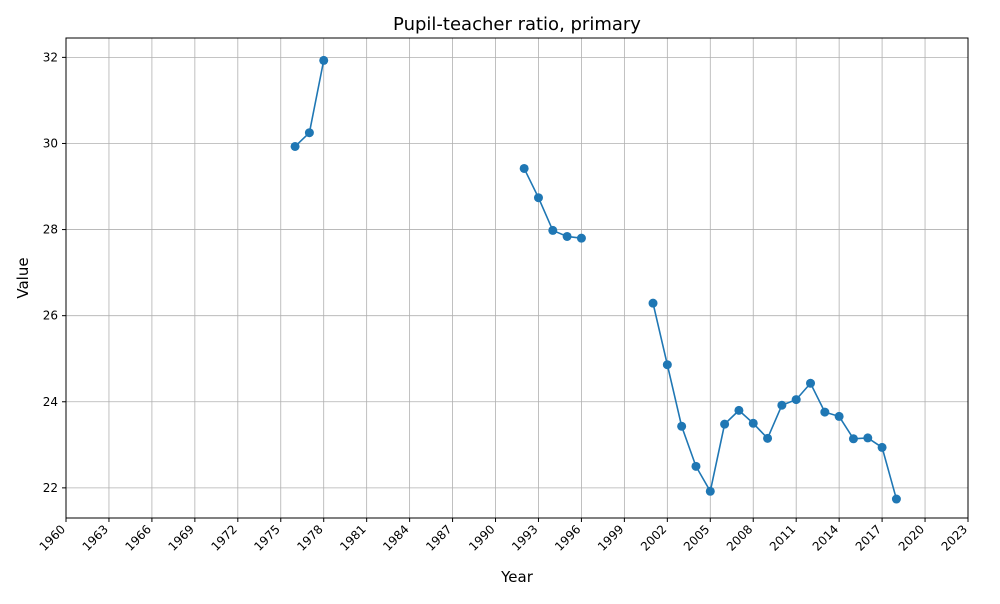  What do you see at coordinates (481, 537) in the screenshot?
I see `x-tick-label: 1990` at bounding box center [481, 537].